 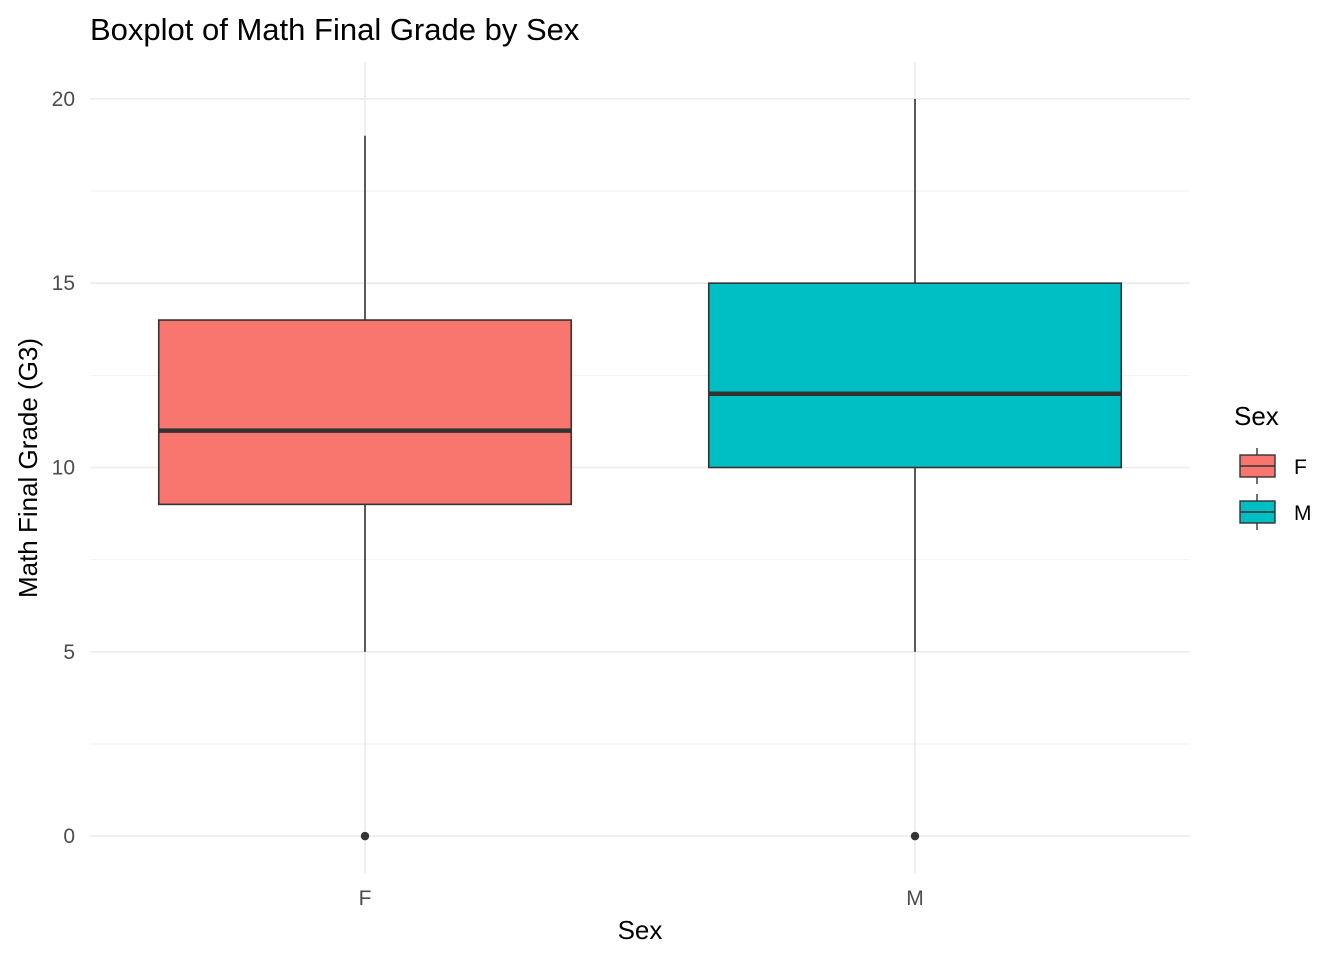 I want to click on legend: Sex FM, so click(x=1273, y=465).